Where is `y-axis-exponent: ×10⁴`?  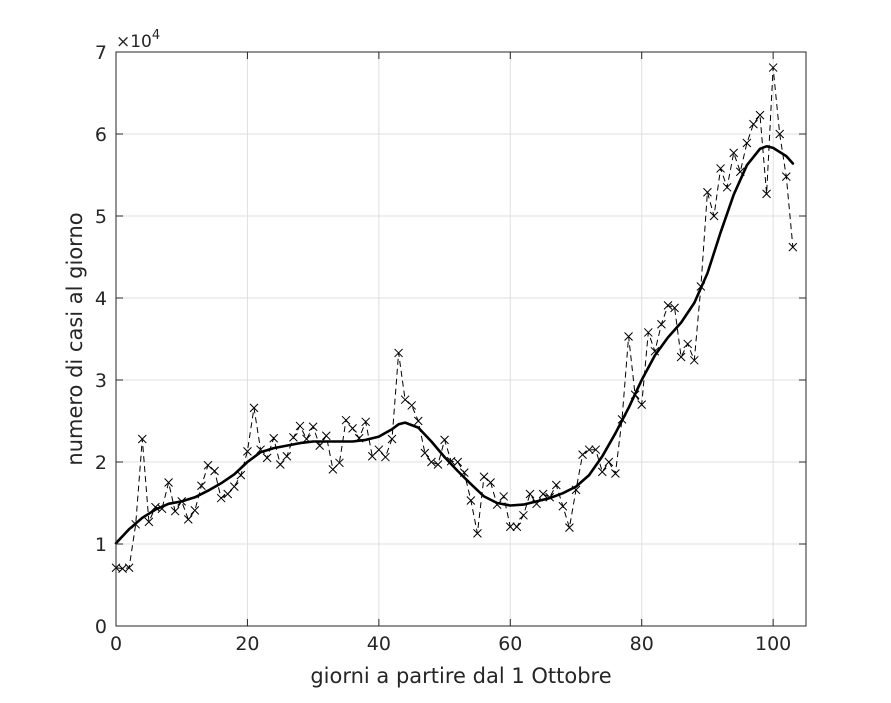
y-axis-exponent: ×10⁴ is located at coordinates (138, 40).